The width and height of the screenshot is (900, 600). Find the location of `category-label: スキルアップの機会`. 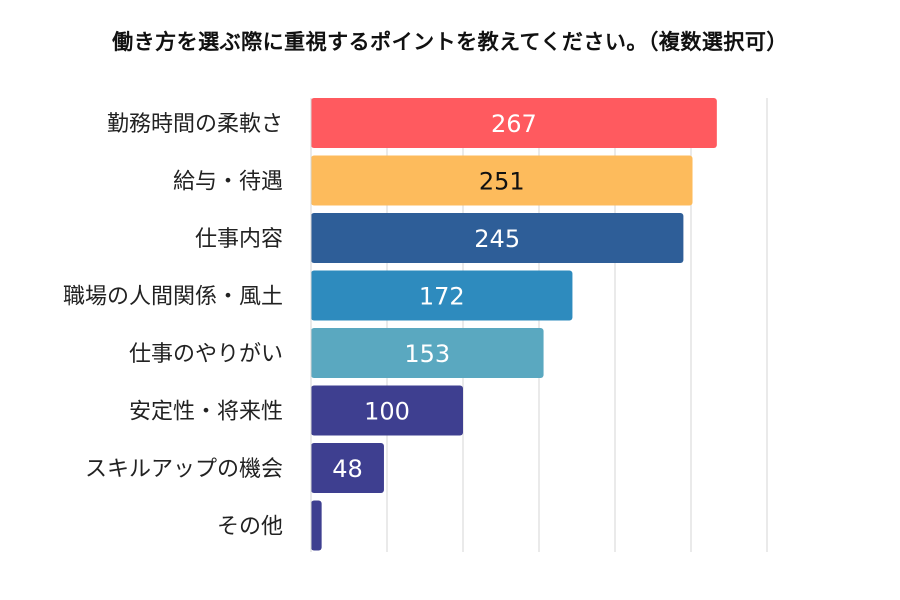

category-label: スキルアップの機会 is located at coordinates (184, 469).